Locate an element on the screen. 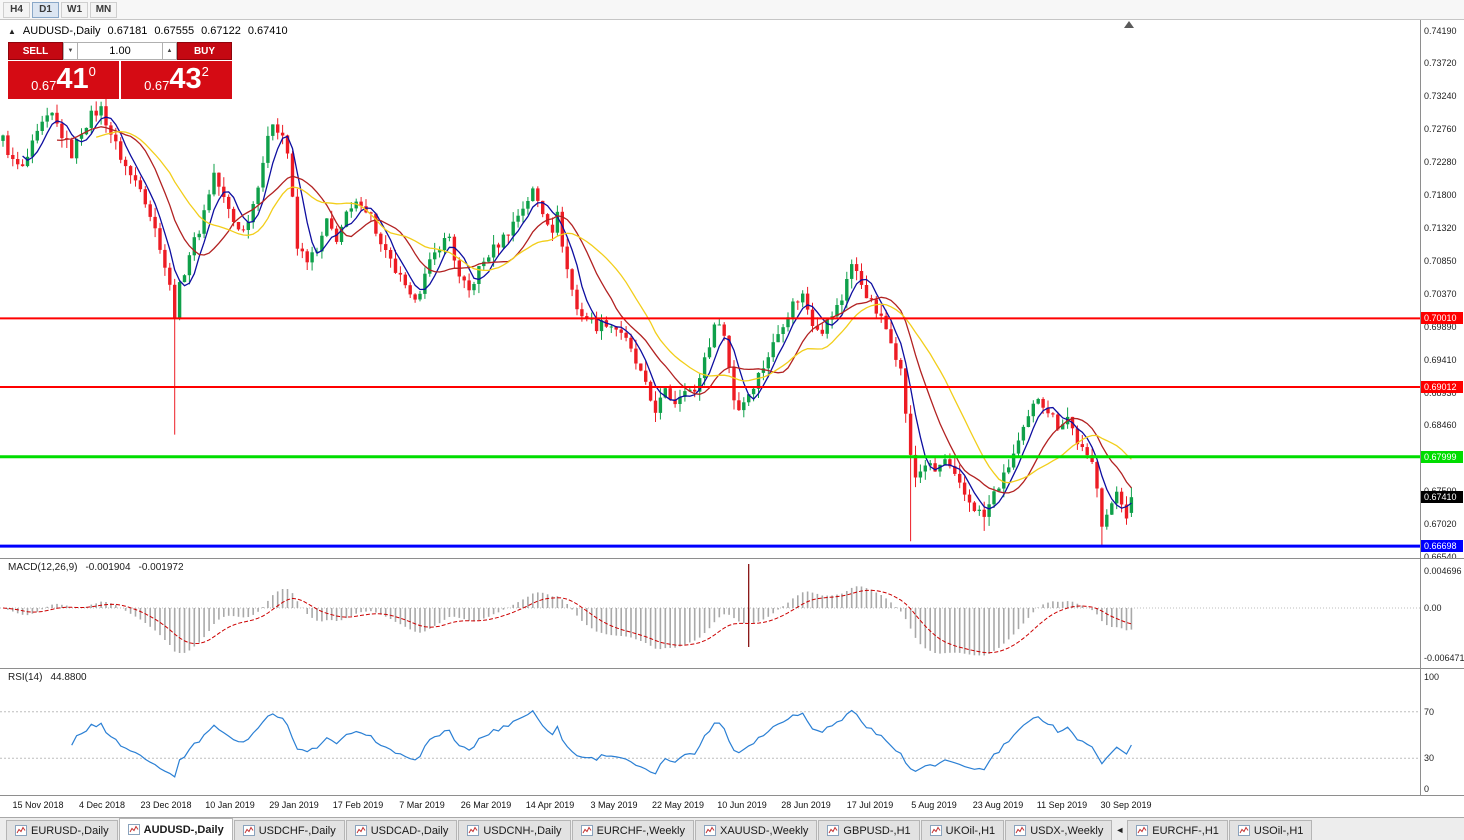  tab-label: USDX-,Weekly is located at coordinates (1067, 830).